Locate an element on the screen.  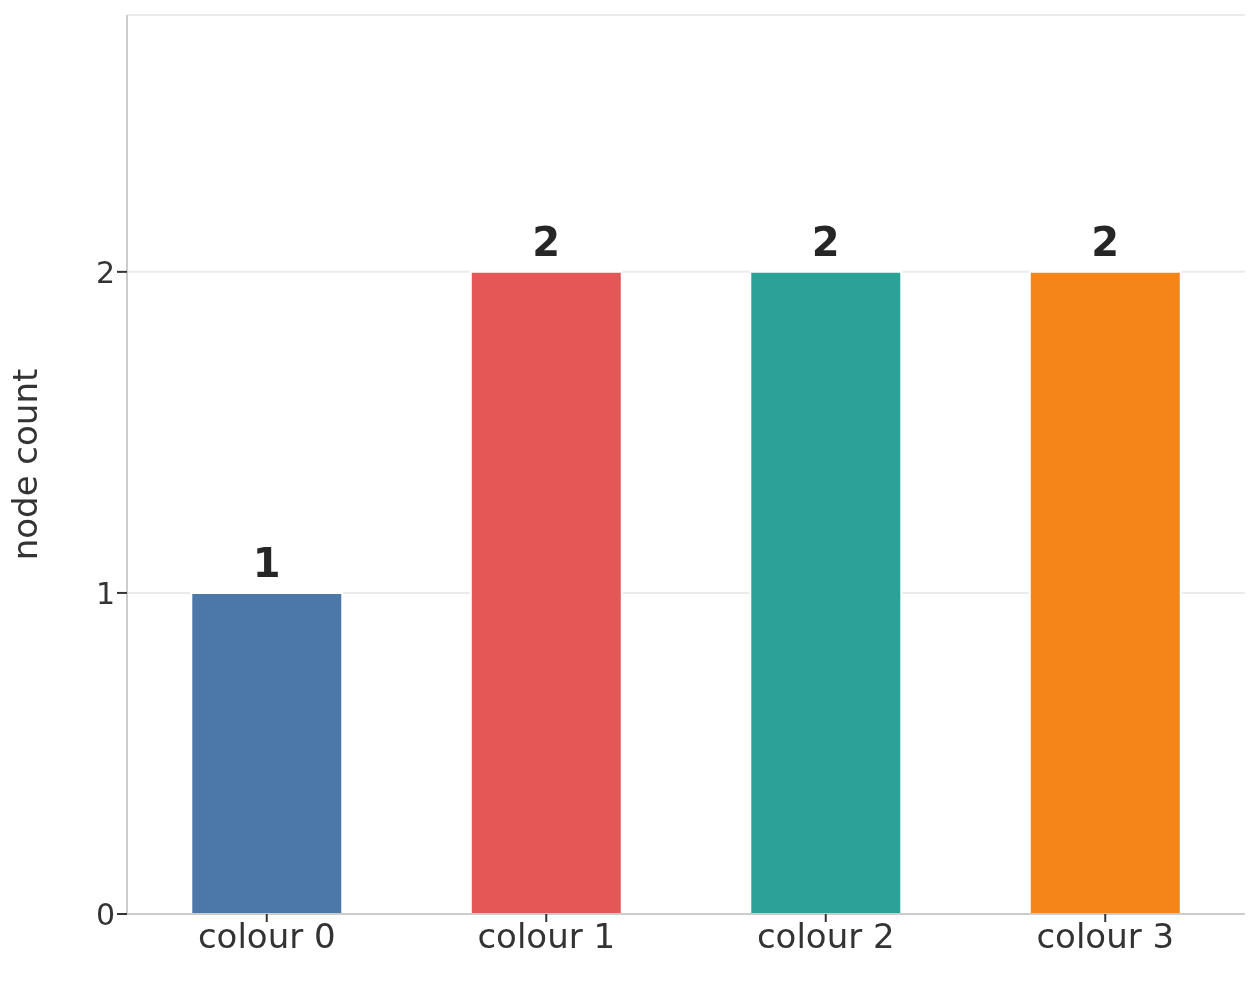
x-tick-label: colour 3 is located at coordinates (1105, 936).